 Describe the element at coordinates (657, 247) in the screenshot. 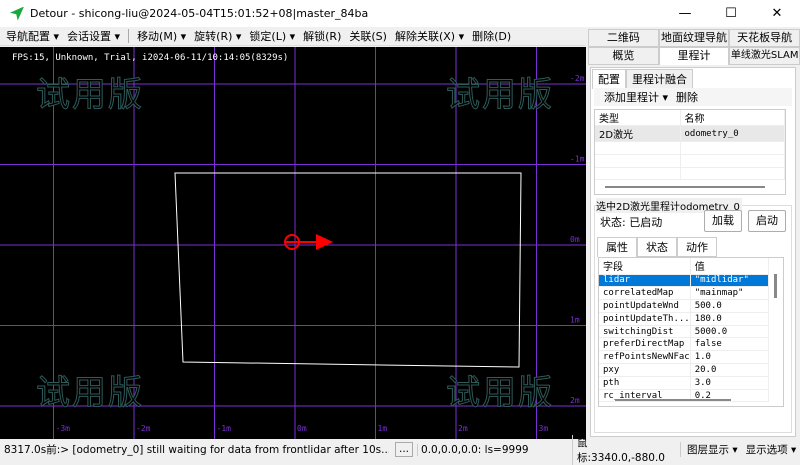

I see `tab-state: 状态` at that location.